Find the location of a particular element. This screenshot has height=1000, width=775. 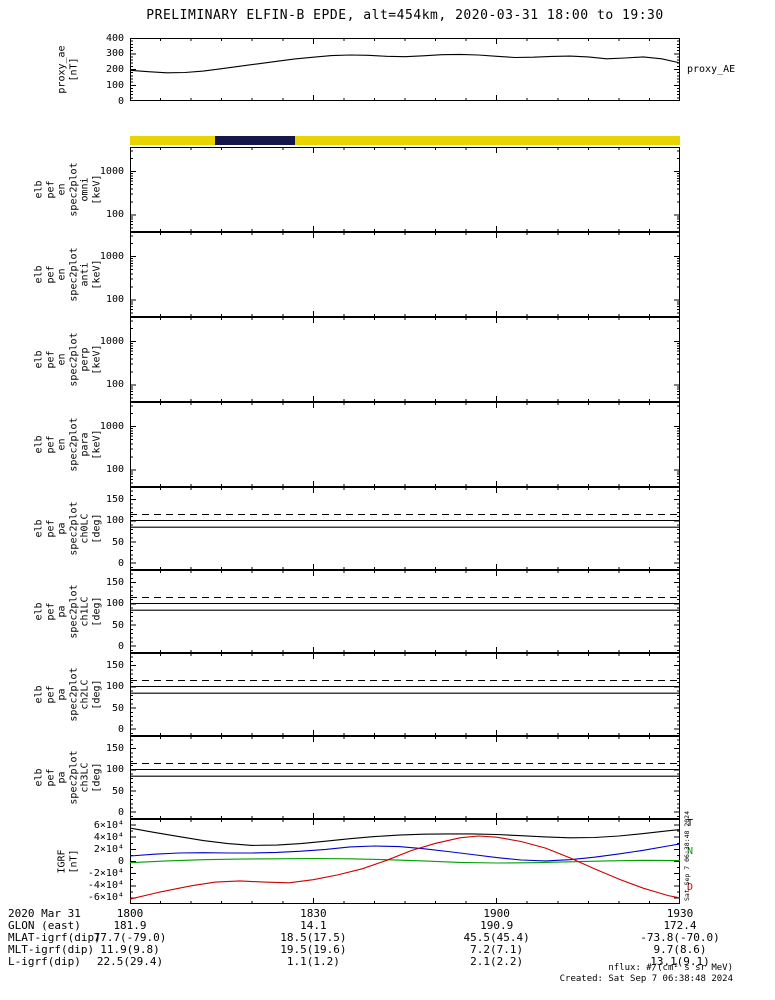

table-cell: 190.9 is located at coordinates (497, 925).